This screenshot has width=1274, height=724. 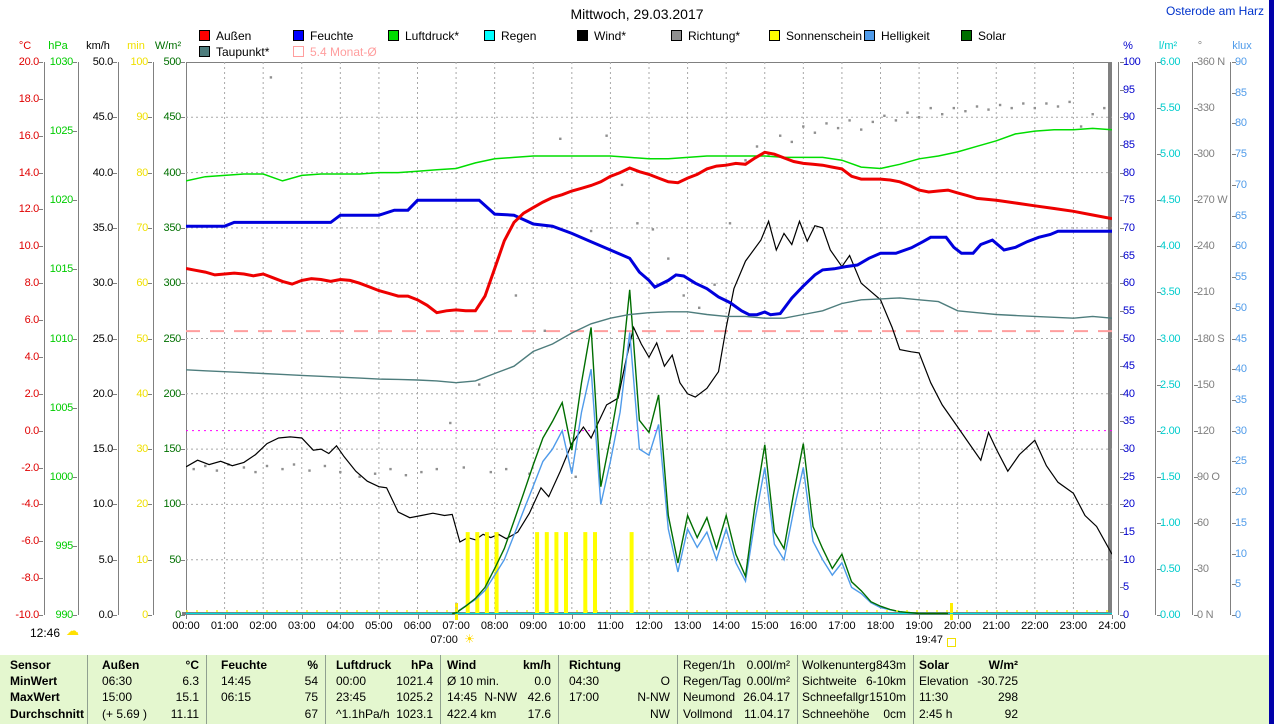 I want to click on axis-tick-label: 300, so click(x=172, y=283).